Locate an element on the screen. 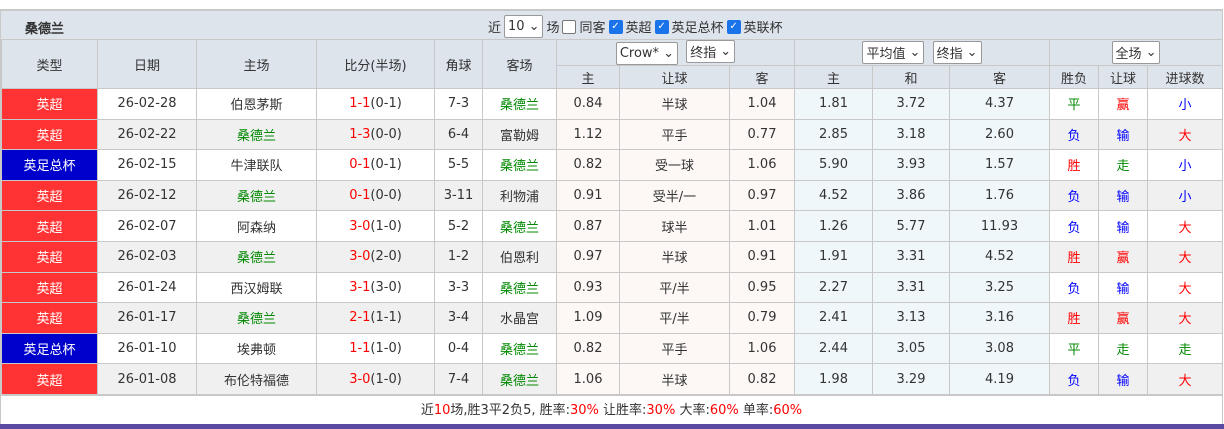 This screenshot has width=1224, height=429. scope-value: 全场 is located at coordinates (1128, 54).